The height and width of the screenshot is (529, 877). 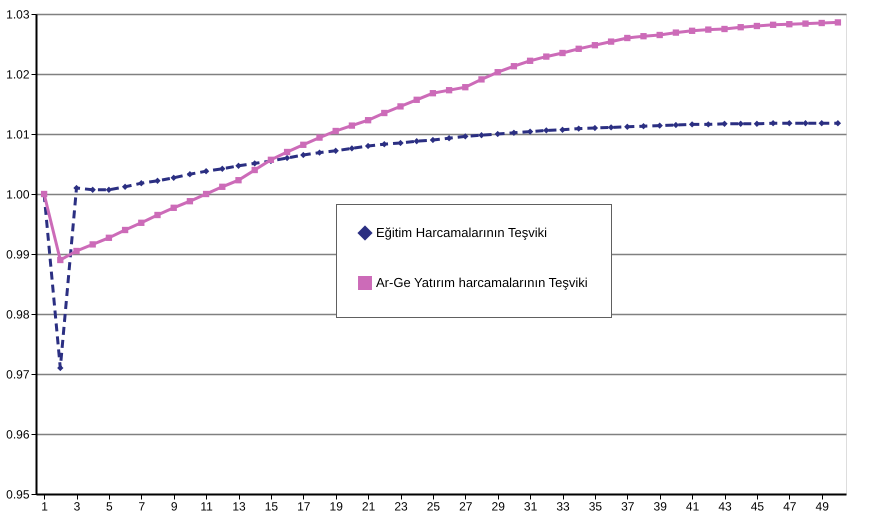 What do you see at coordinates (142, 507) in the screenshot?
I see `x-tick-label: 7` at bounding box center [142, 507].